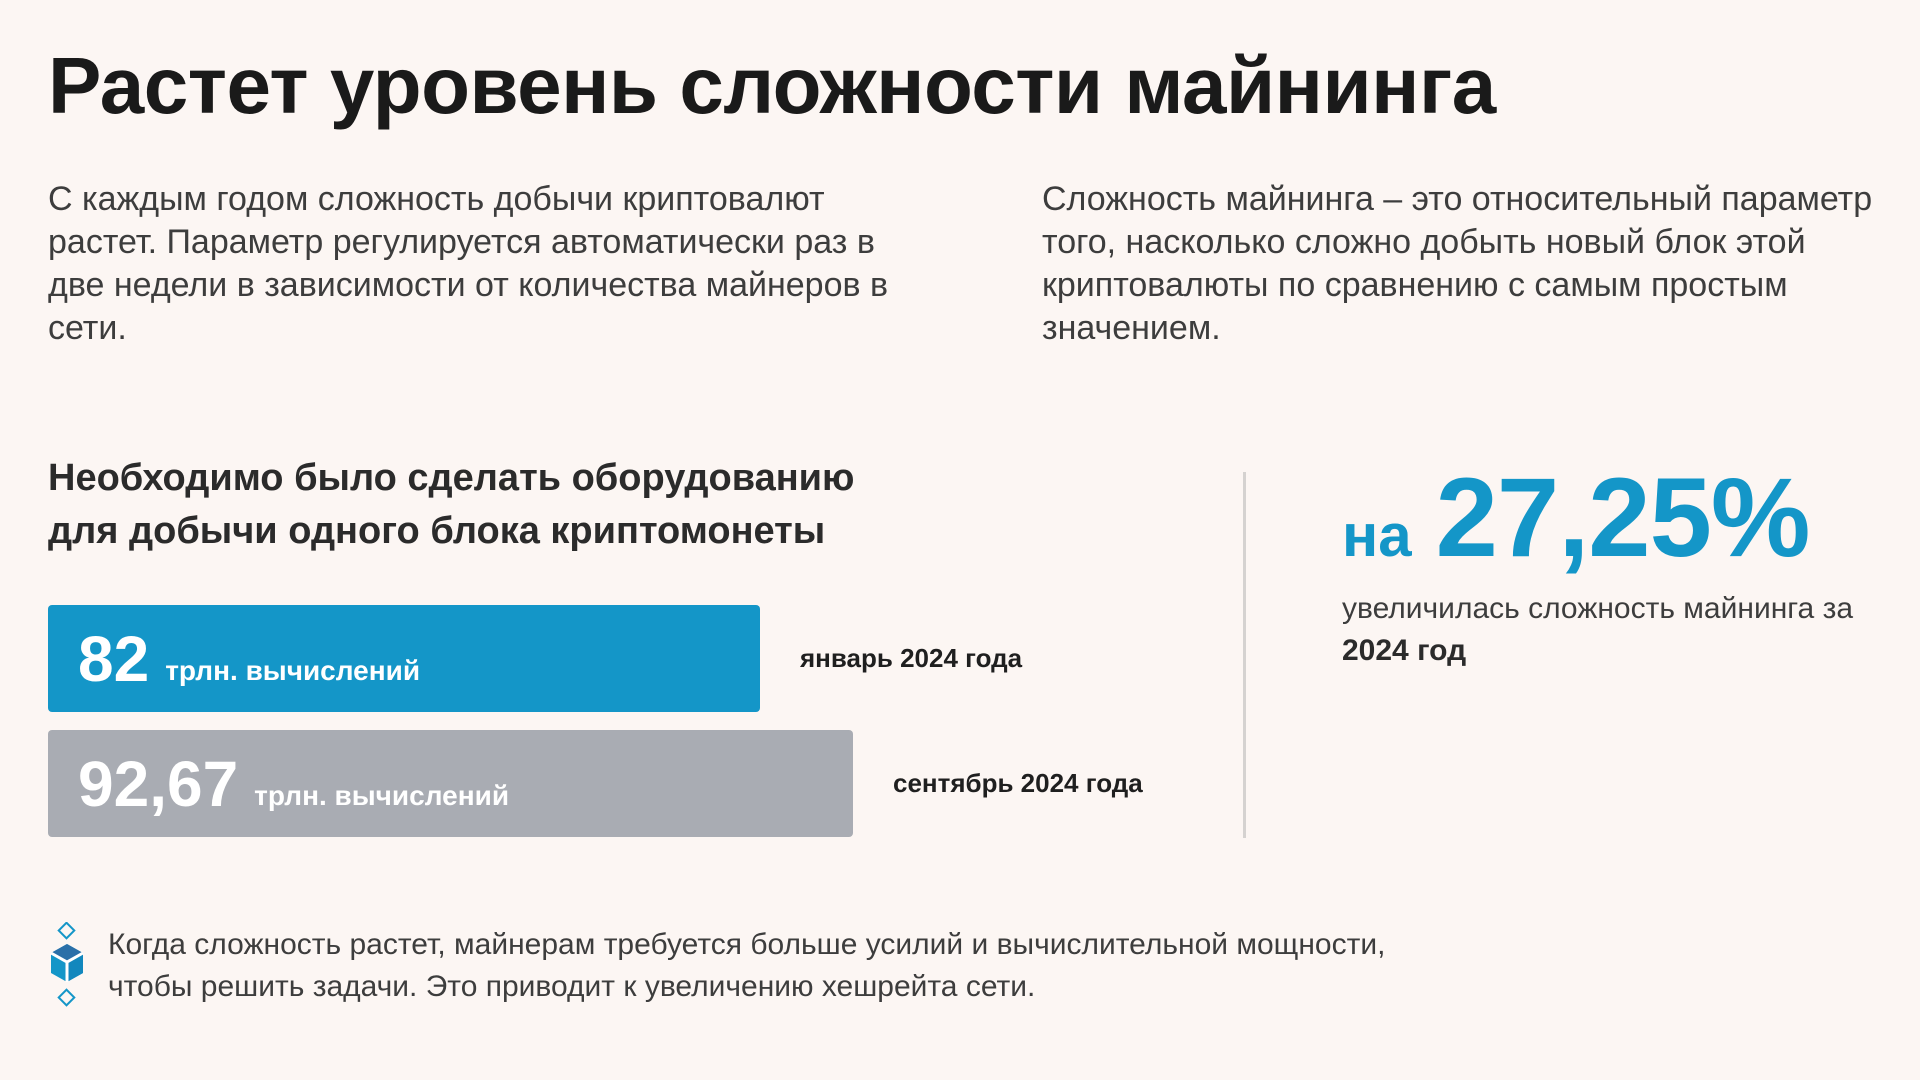 This screenshot has height=1080, width=1920. Describe the element at coordinates (67, 964) in the screenshot. I see `cube-icon` at that location.